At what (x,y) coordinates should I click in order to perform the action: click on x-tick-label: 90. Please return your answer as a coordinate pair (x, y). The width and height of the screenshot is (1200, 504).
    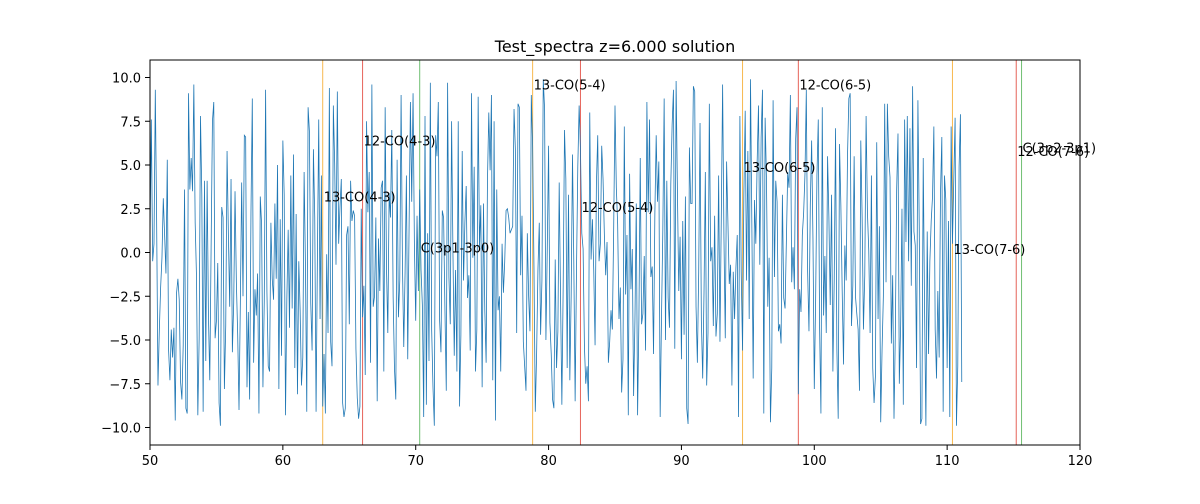
    Looking at the image, I should click on (681, 461).